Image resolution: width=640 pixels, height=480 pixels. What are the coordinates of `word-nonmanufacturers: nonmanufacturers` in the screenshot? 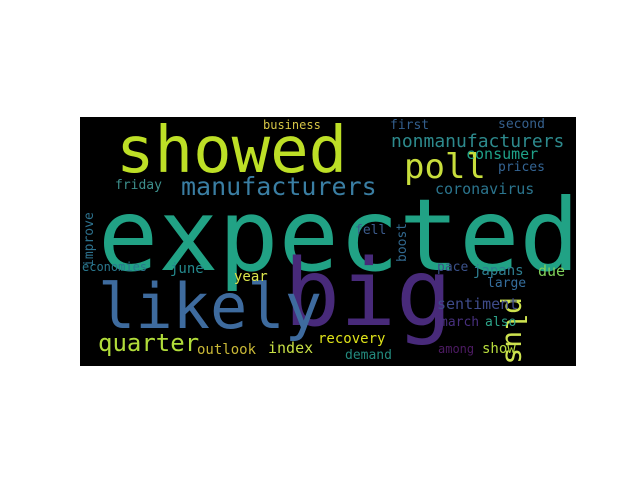 It's located at (478, 141).